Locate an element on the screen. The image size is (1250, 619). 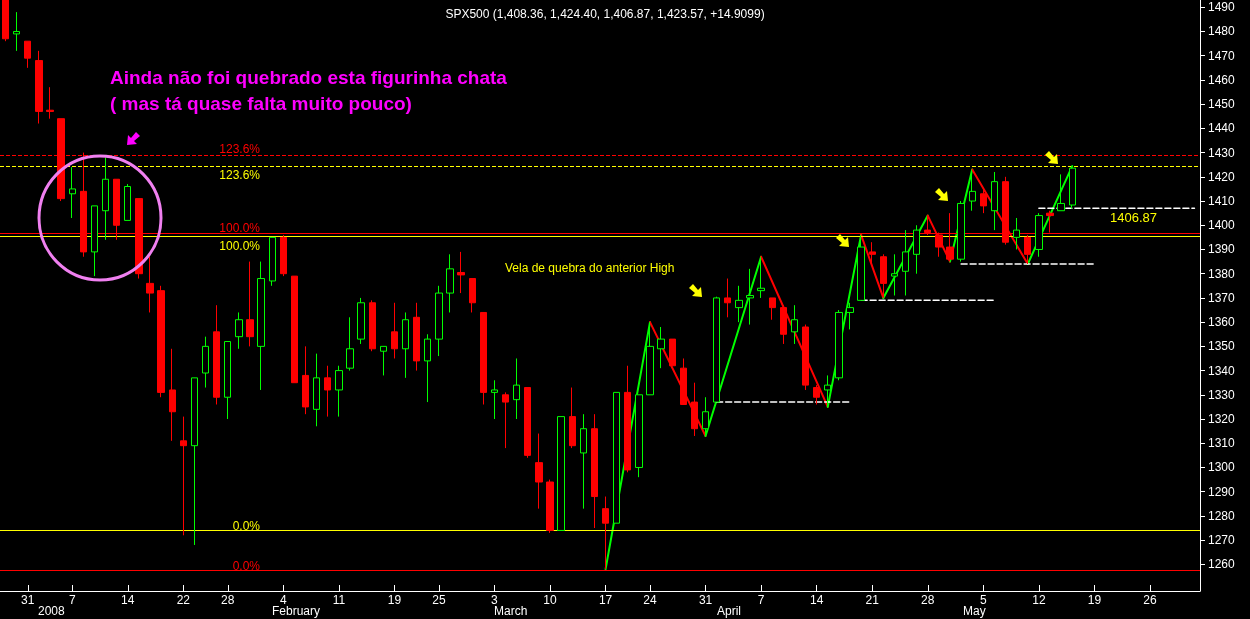
text: SPX500 (1,408.36, 1,424.40, 1,406.87, 1,423.57, +14.9099) is located at coordinates (605, 14).